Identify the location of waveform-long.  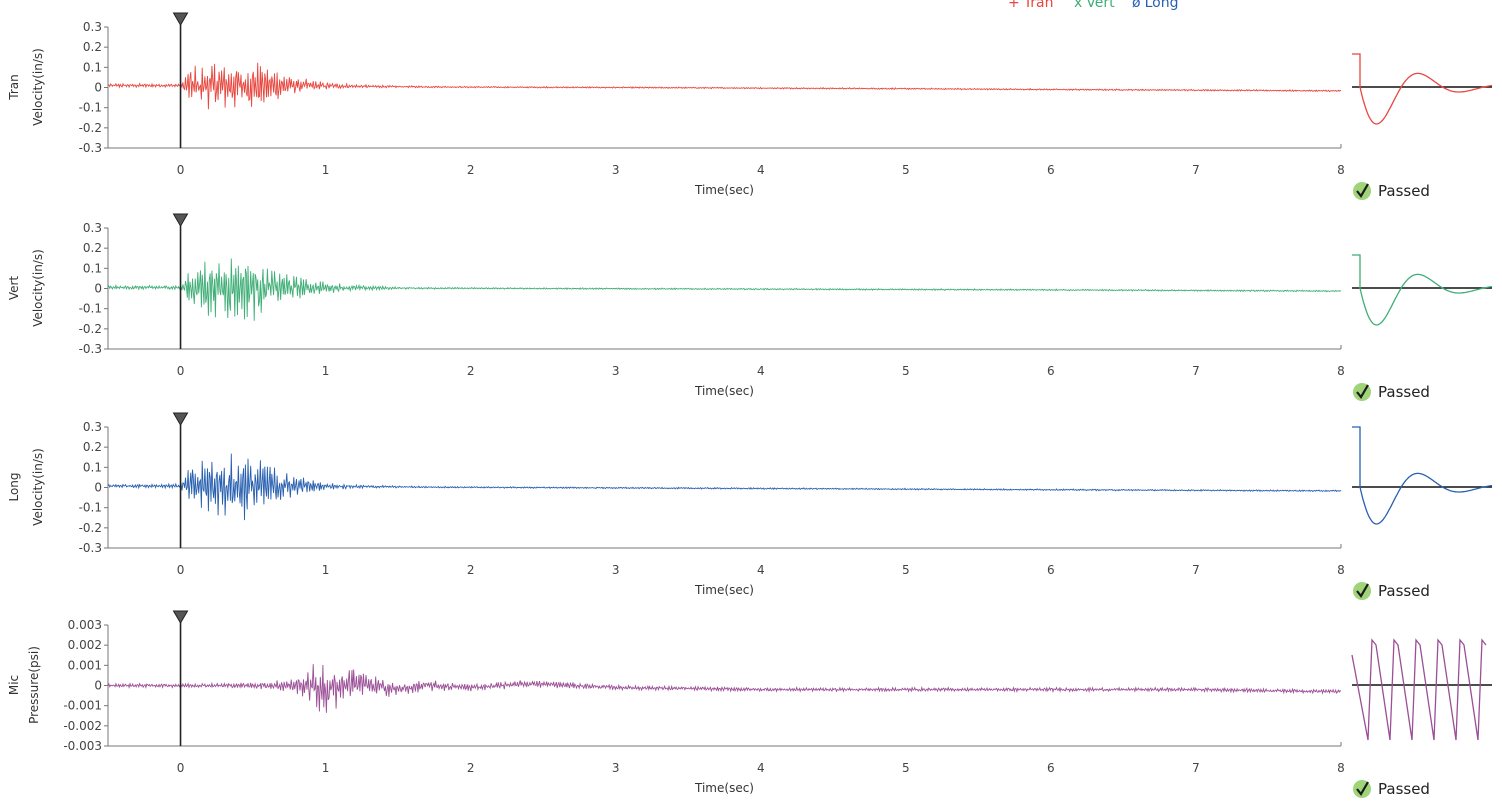
(724, 487).